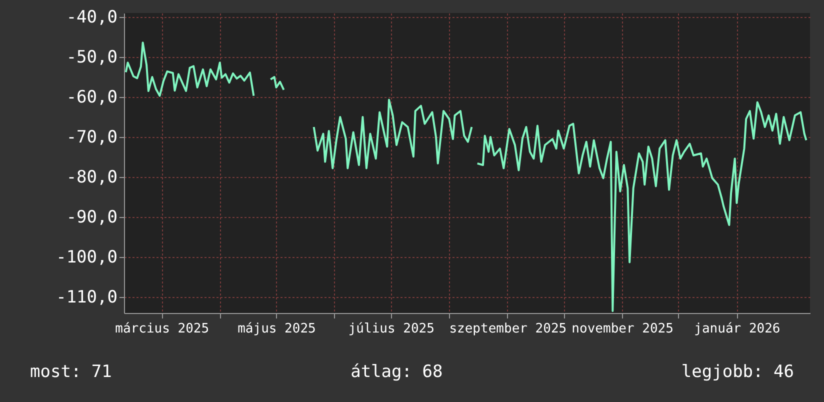 The width and height of the screenshot is (824, 402). Describe the element at coordinates (92, 218) in the screenshot. I see `y-tick-label: -90,0` at that location.